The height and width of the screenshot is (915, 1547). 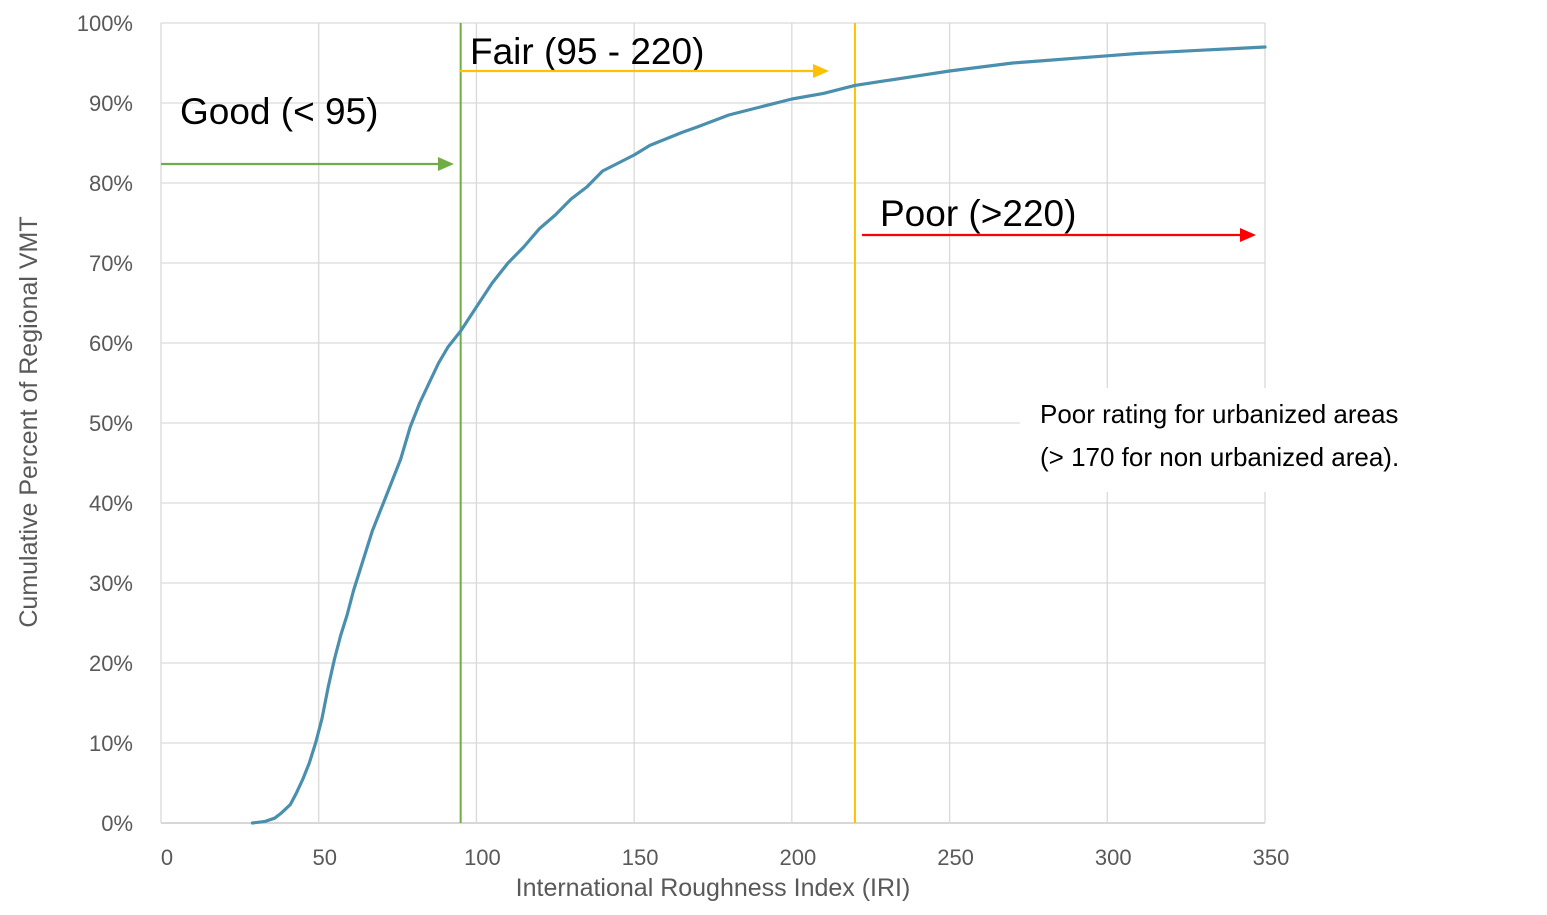 I want to click on y-tick-label: 80%, so click(x=111, y=183).